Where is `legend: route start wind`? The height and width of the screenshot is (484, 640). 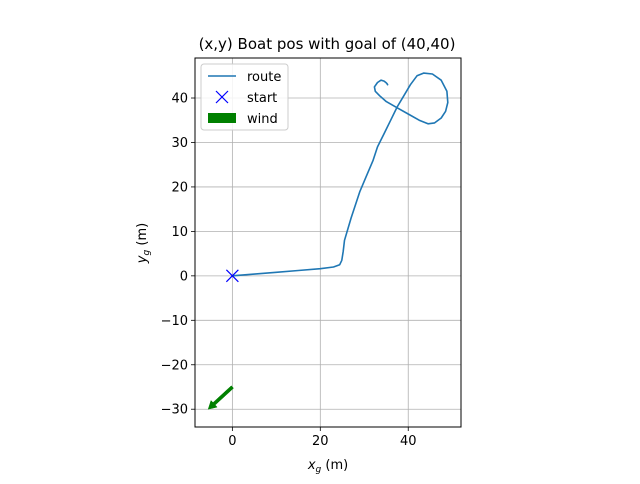
legend: route start wind is located at coordinates (244, 97).